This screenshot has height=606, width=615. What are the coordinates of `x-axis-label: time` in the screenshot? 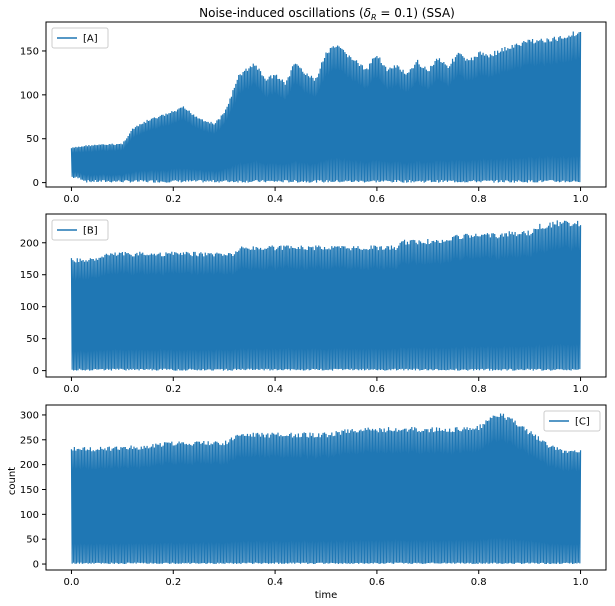 It's located at (326, 595).